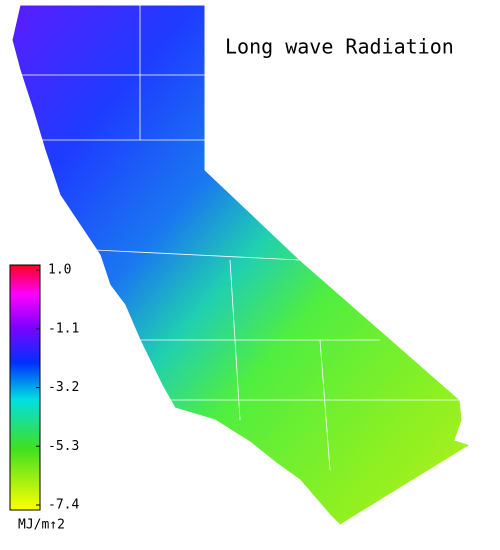 The height and width of the screenshot is (550, 500). I want to click on colorbar-unit: MJ/m↑2, so click(41, 525).